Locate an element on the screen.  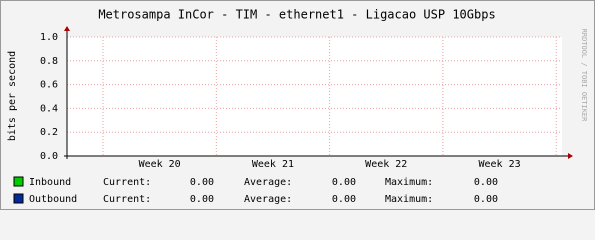
y-tick-label: 1.0 is located at coordinates (49, 37).